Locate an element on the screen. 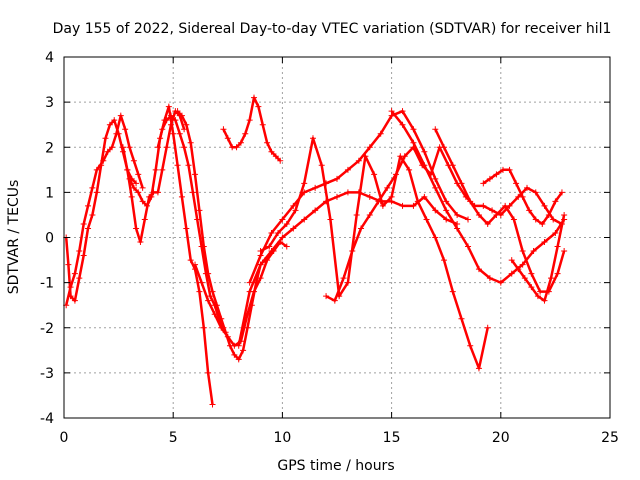  y-tick-label: -4 is located at coordinates (47, 419).